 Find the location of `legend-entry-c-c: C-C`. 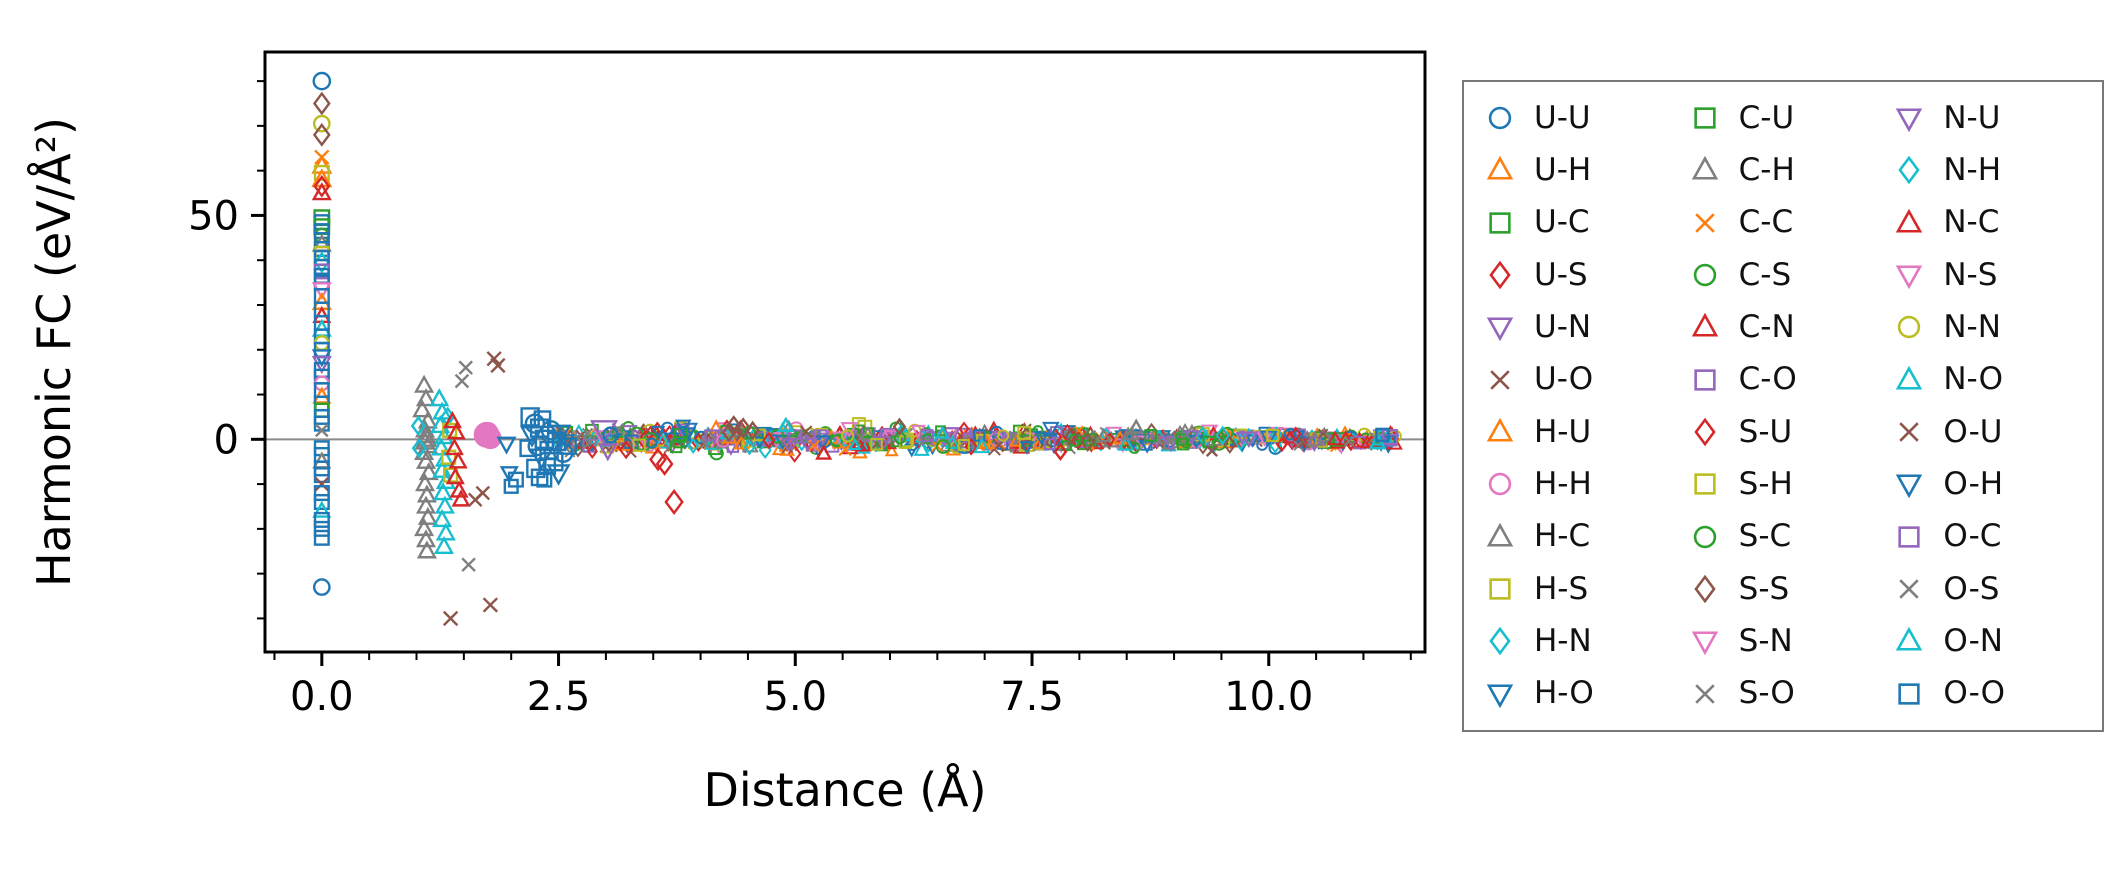

legend-entry-c-c: C-C is located at coordinates (1783, 223).